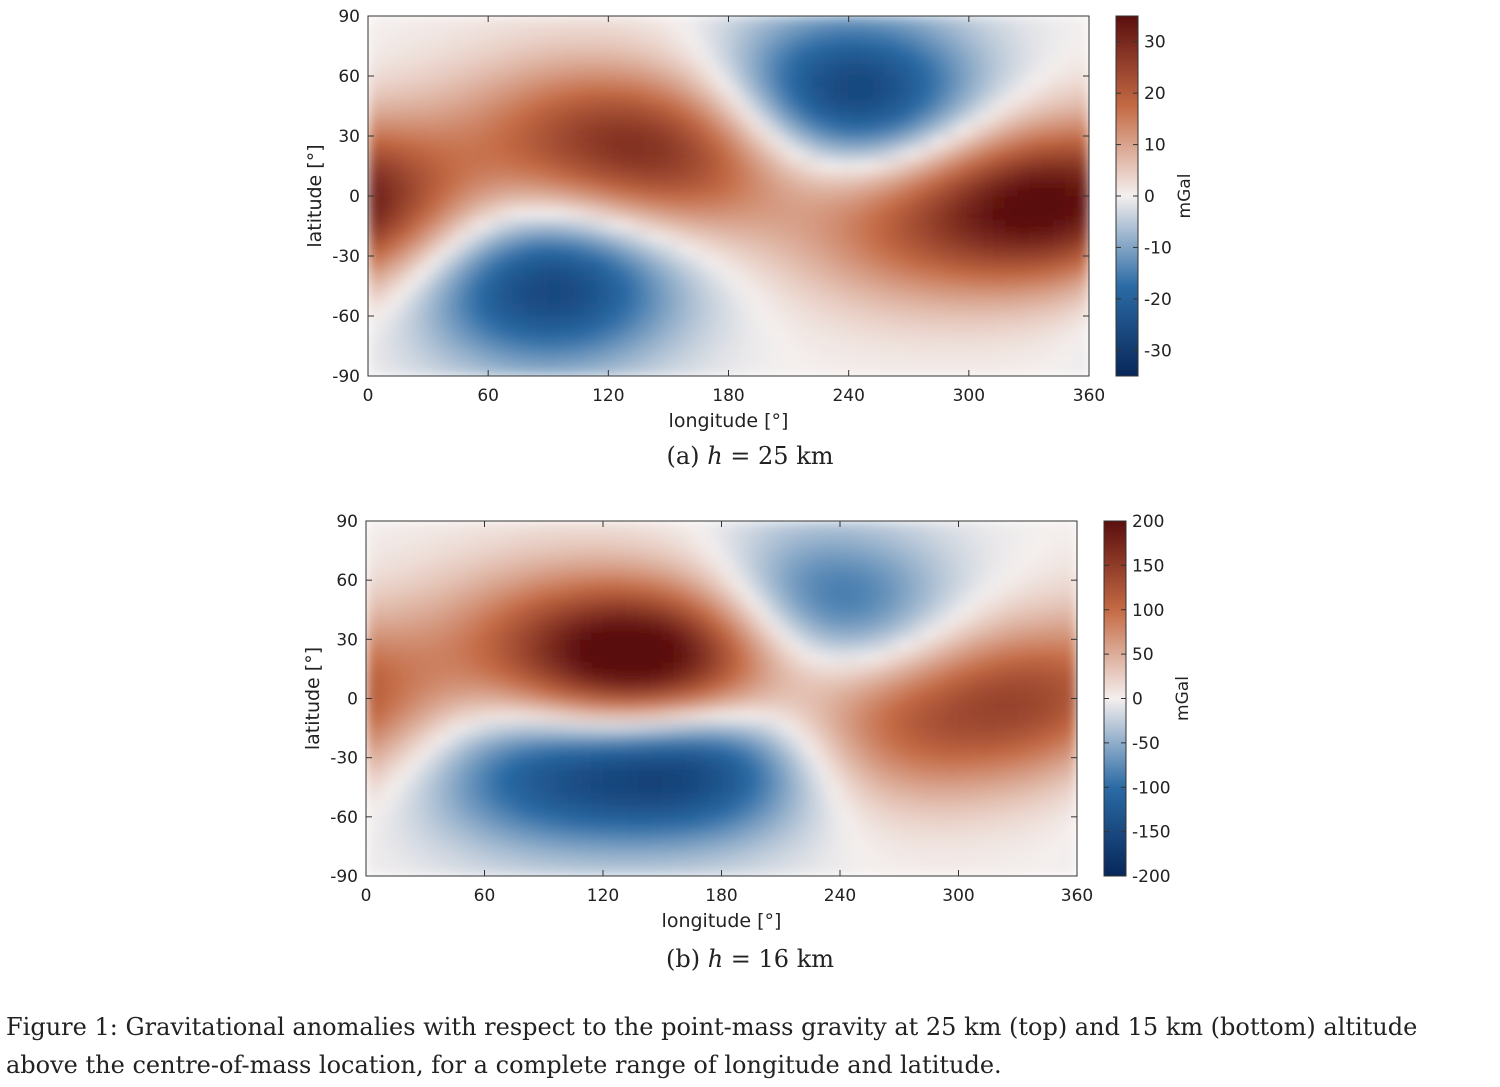 The width and height of the screenshot is (1500, 1087). What do you see at coordinates (750, 959) in the screenshot?
I see `subcaption-b: (b) h = 16 km` at bounding box center [750, 959].